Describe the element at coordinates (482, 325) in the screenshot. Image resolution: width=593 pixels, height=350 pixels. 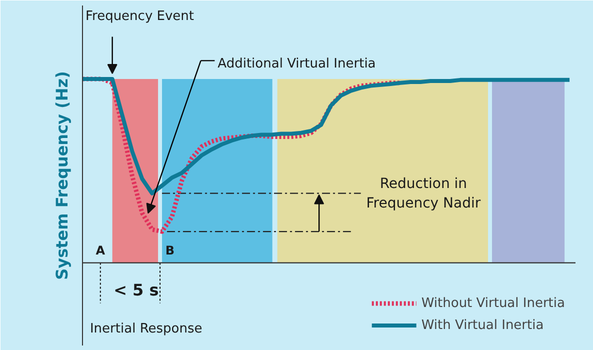
I see `legend-label: With Virtual Inertia` at that location.